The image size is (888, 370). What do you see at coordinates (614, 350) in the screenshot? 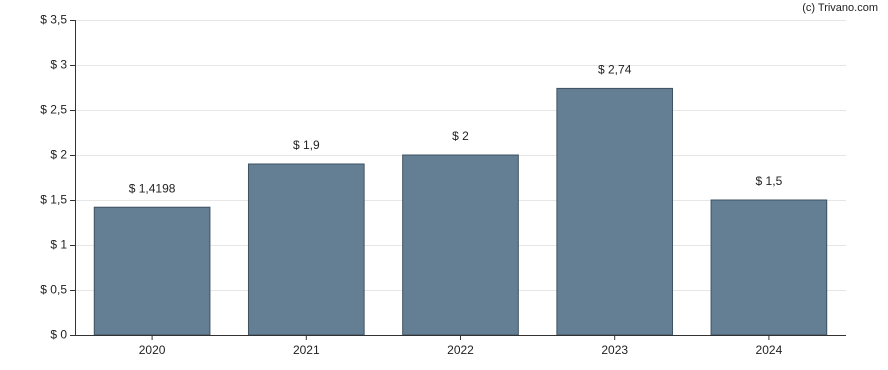
I see `x-tick-label: 2023` at bounding box center [614, 350].